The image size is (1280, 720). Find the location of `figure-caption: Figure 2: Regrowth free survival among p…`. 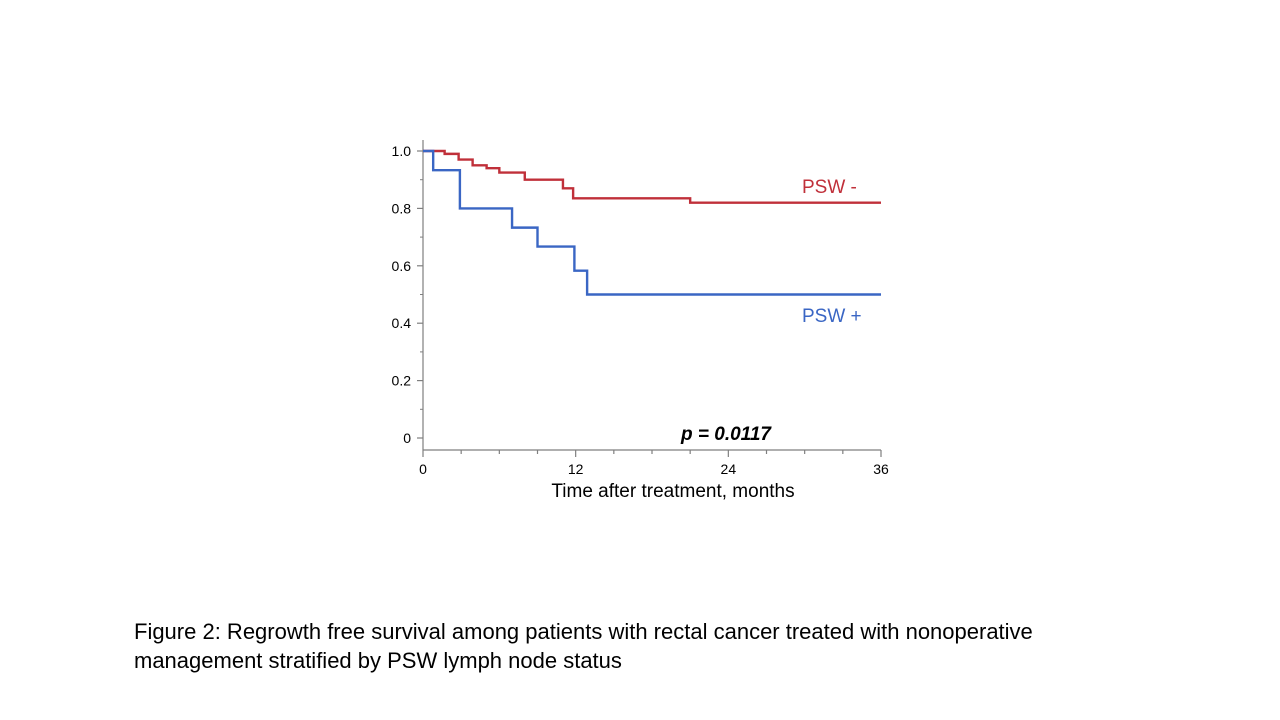

figure-caption: Figure 2: Regrowth free survival among p… is located at coordinates (659, 646).